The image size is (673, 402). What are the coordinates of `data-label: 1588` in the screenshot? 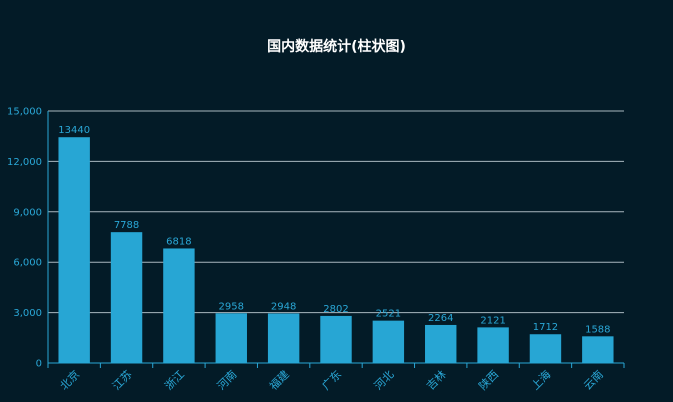 It's located at (597, 329).